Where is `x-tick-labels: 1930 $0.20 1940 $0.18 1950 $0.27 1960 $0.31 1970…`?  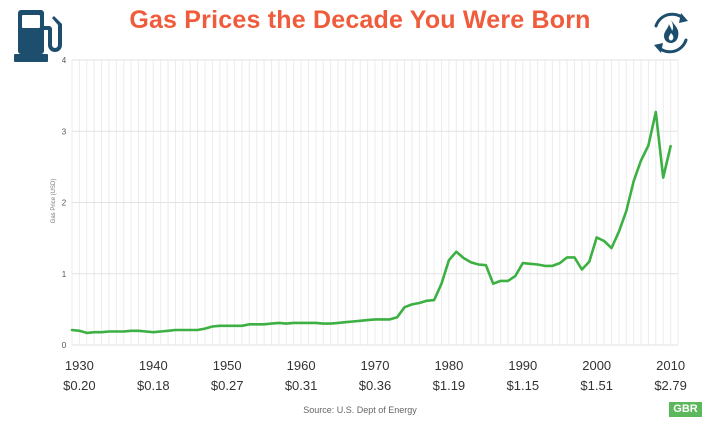
x-tick-labels: 1930 $0.20 1940 $0.18 1950 $0.27 1960 $0.31 1970… is located at coordinates (375, 375).